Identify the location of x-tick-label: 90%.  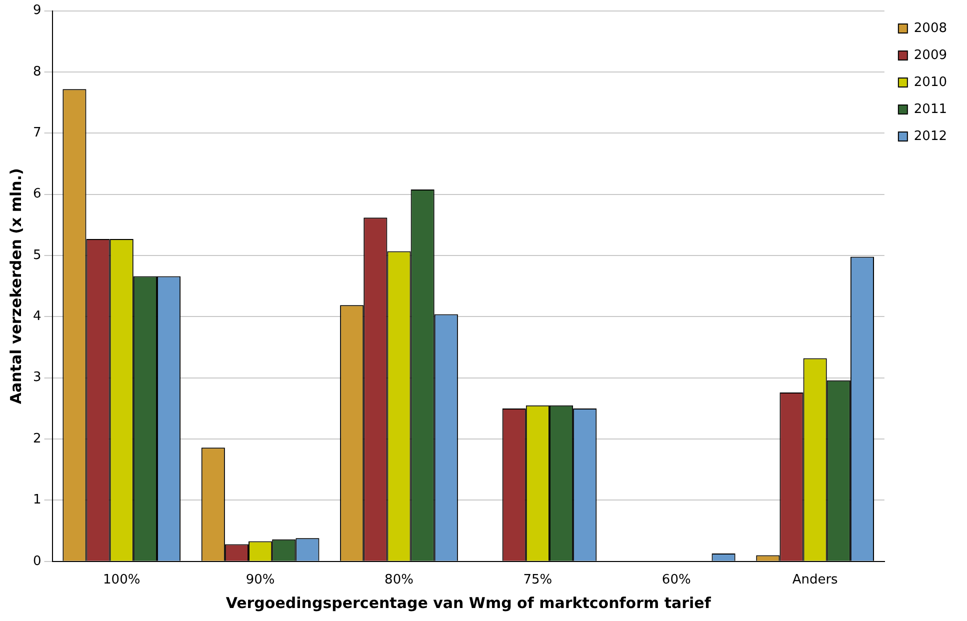
(260, 580).